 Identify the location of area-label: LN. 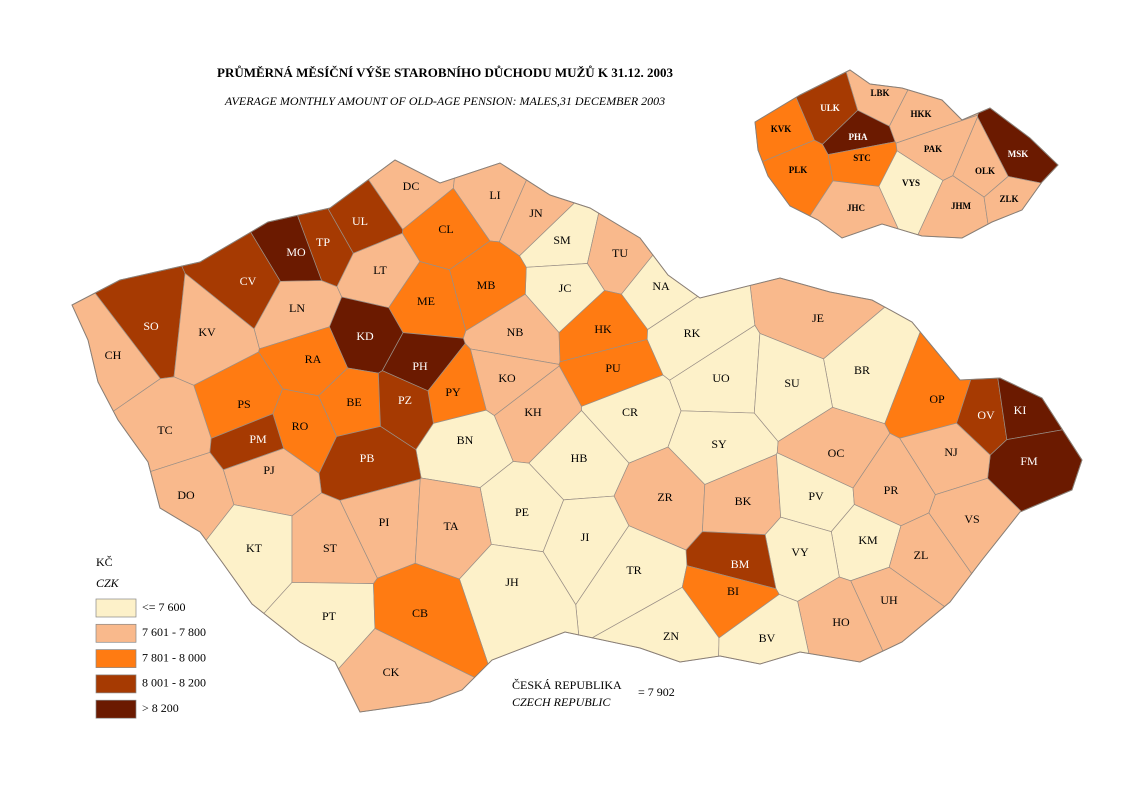
(297, 308).